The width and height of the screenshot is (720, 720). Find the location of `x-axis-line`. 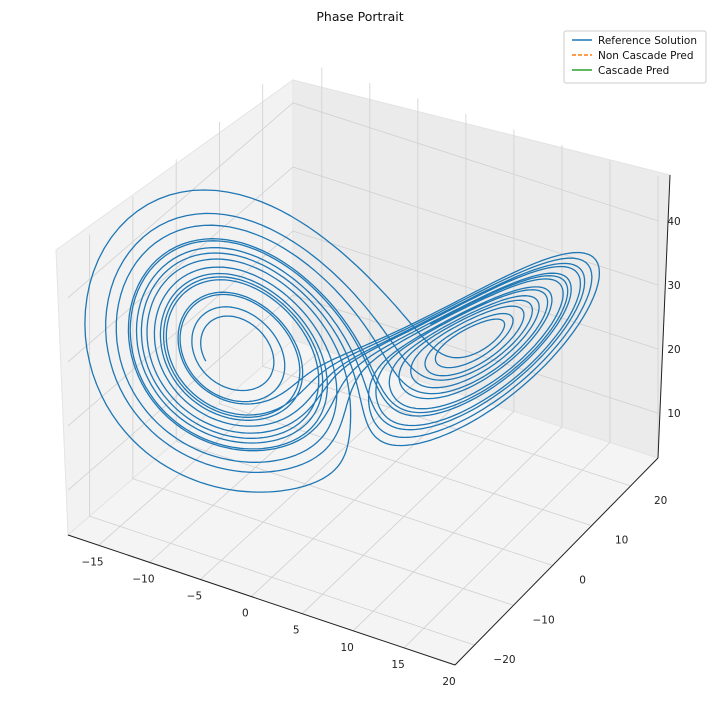

x-axis-line is located at coordinates (261, 600).